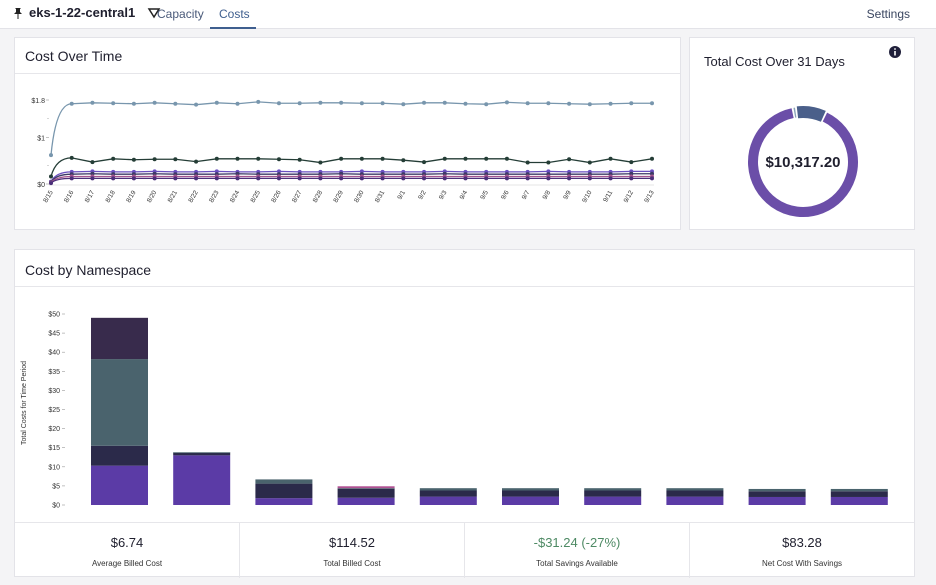 The height and width of the screenshot is (585, 936). I want to click on tab-costs: Costs, so click(233, 18).